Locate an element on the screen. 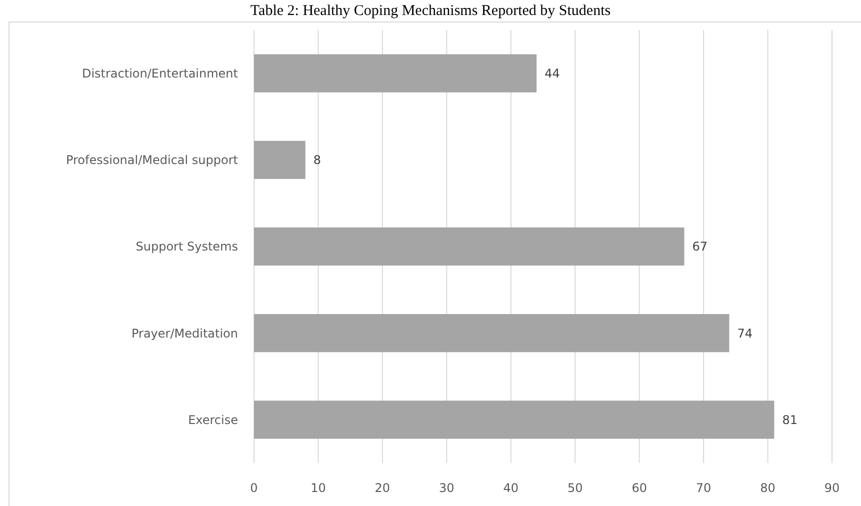  y-tick-label: Prayer/Meditation is located at coordinates (184, 333).